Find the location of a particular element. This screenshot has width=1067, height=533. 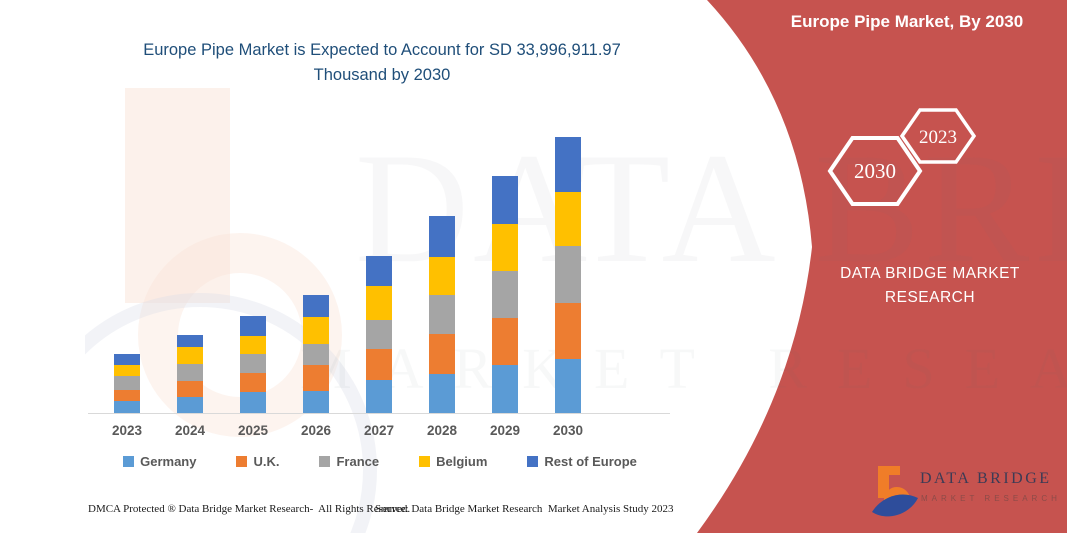

x-axis-label-2024: 2024 is located at coordinates (190, 430).